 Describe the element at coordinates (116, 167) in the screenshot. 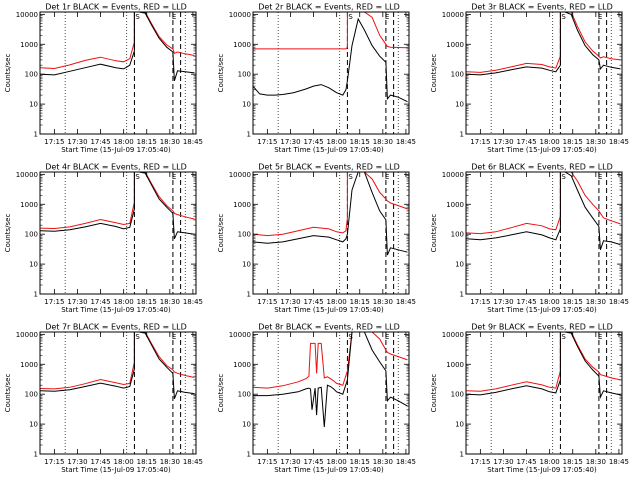

I see `panel-title: Det 4r BLACK = Events, RED = LLD` at that location.